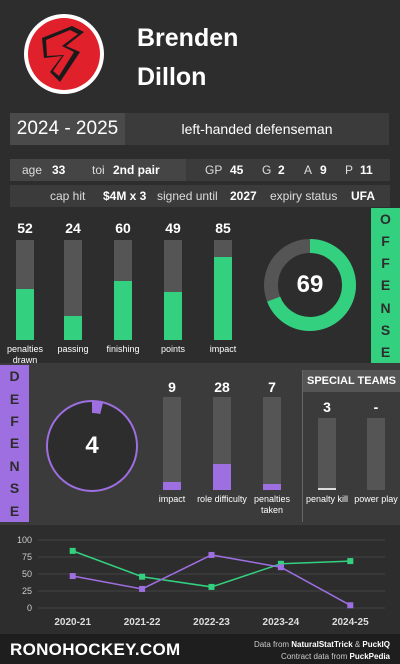  Describe the element at coordinates (363, 196) in the screenshot. I see `expiry-value: UFA` at that location.